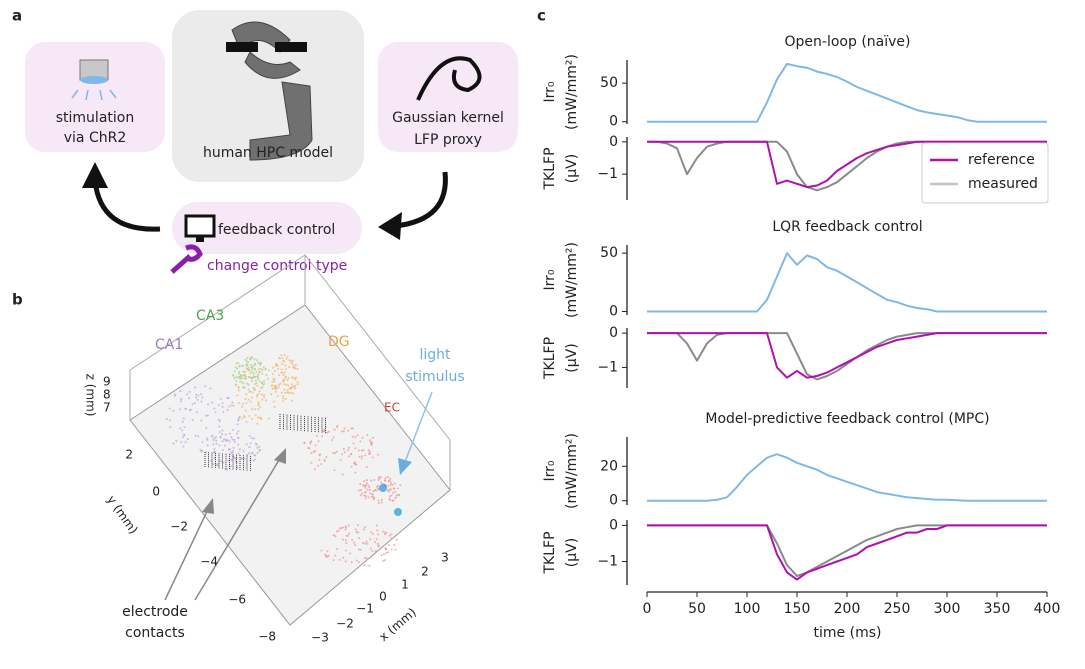 The height and width of the screenshot is (669, 1085). I want to click on x-tick: 1, so click(405, 585).